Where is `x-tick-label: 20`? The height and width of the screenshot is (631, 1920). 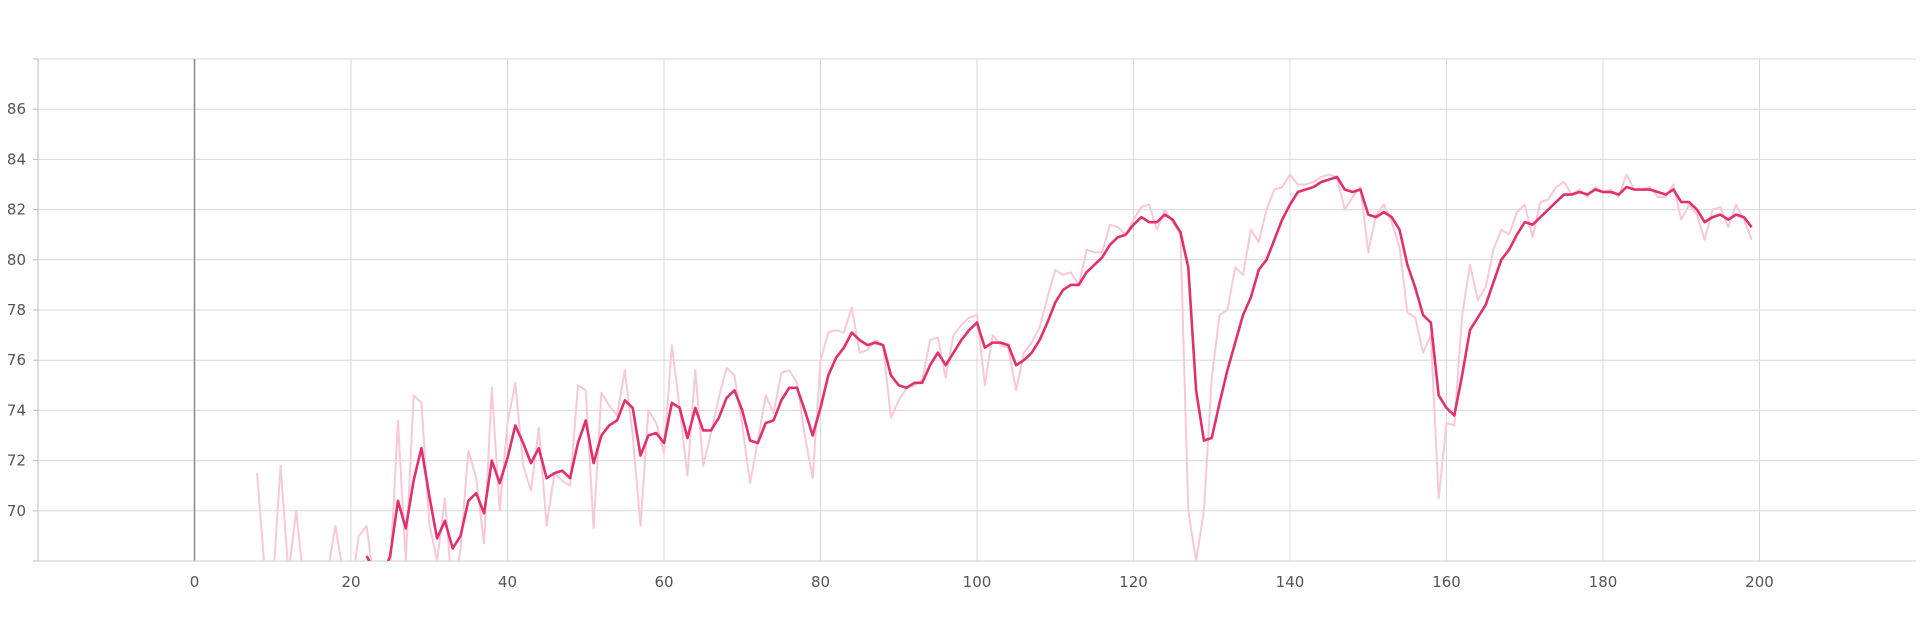
x-tick-label: 20 is located at coordinates (350, 582).